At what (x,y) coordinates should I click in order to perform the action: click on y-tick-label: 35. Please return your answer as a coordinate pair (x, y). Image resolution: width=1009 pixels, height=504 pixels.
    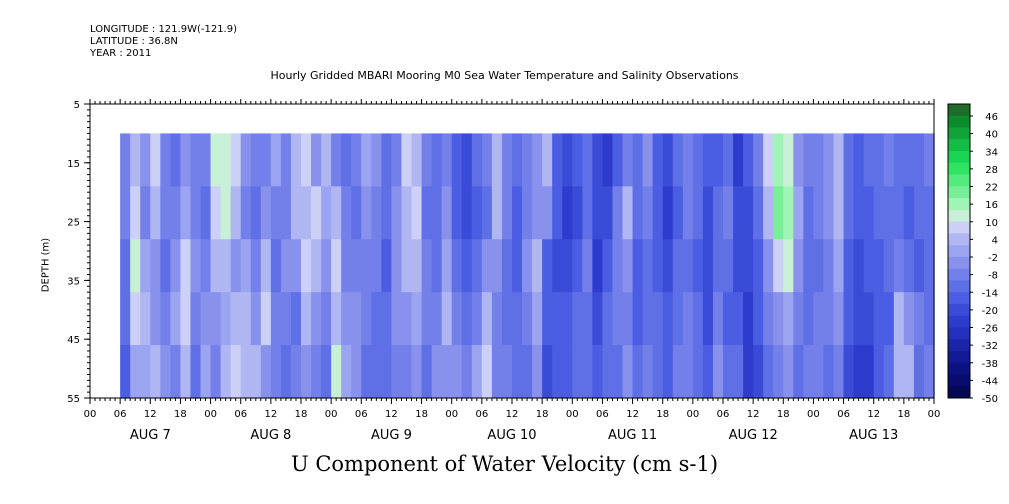
    Looking at the image, I should click on (73, 281).